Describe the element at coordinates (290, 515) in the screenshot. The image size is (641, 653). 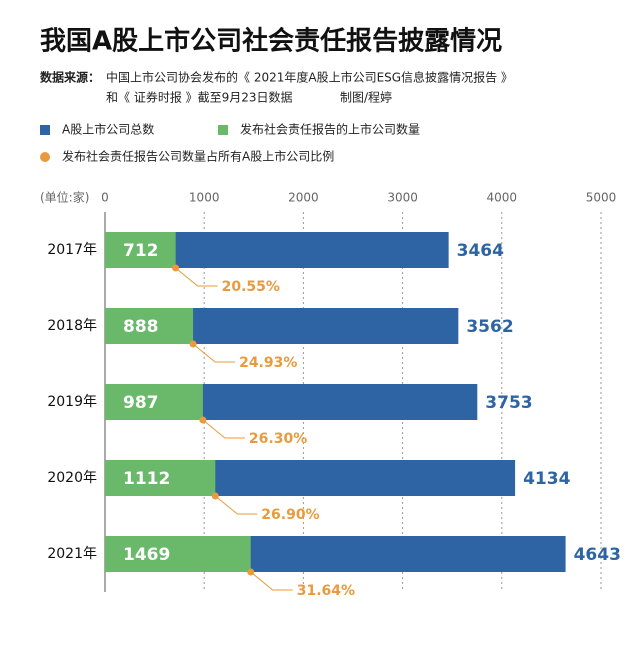
I see `ratio-label: 26.90%` at that location.